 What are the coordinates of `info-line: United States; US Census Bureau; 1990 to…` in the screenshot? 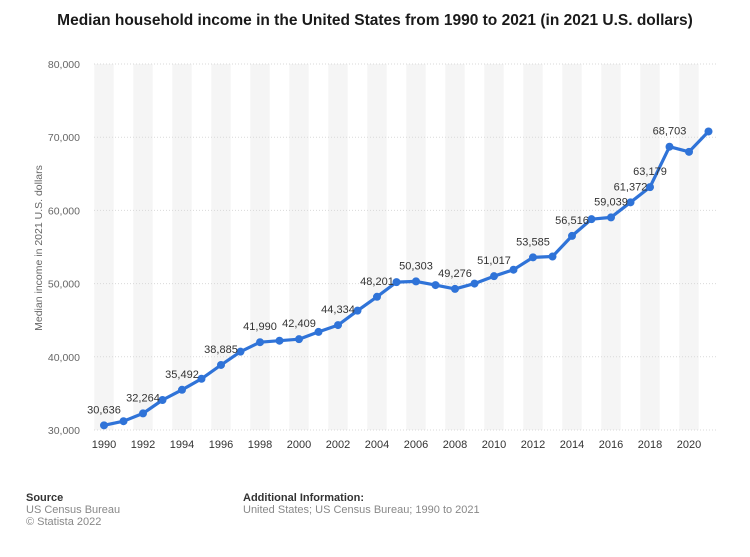 It's located at (361, 510).